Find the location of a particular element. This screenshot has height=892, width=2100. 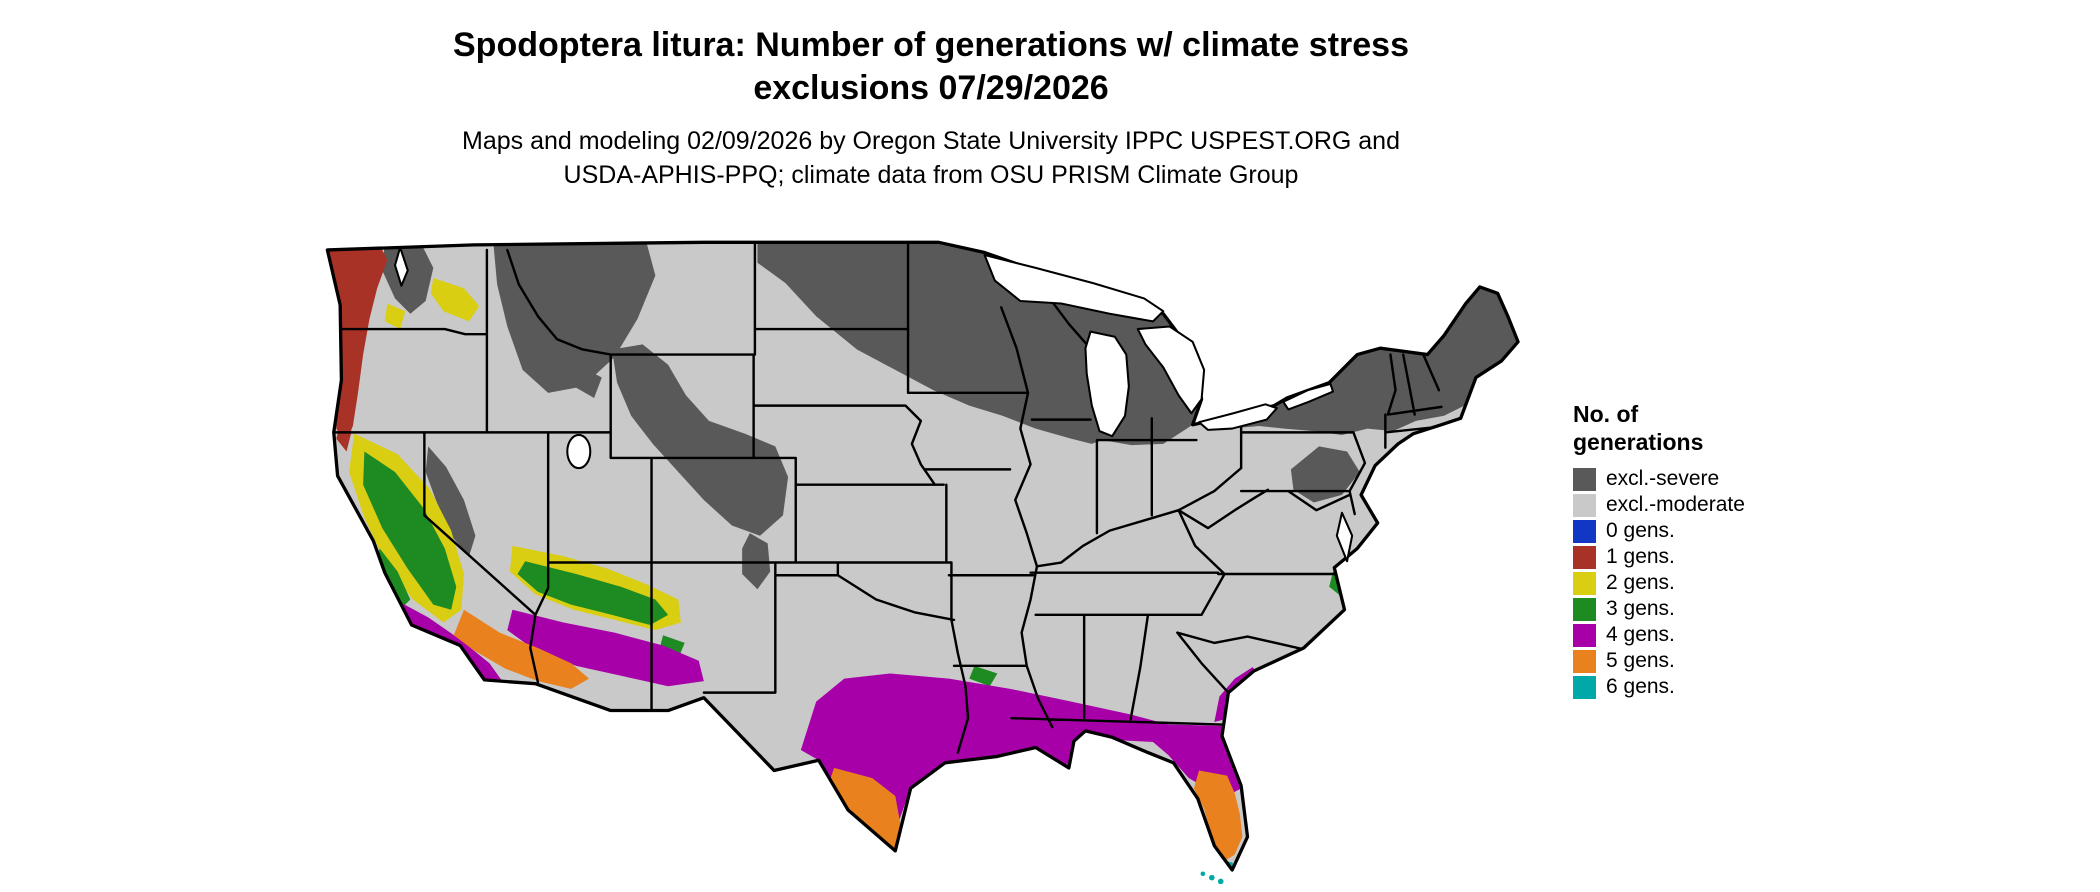

lake-huron is located at coordinates (1171, 370).